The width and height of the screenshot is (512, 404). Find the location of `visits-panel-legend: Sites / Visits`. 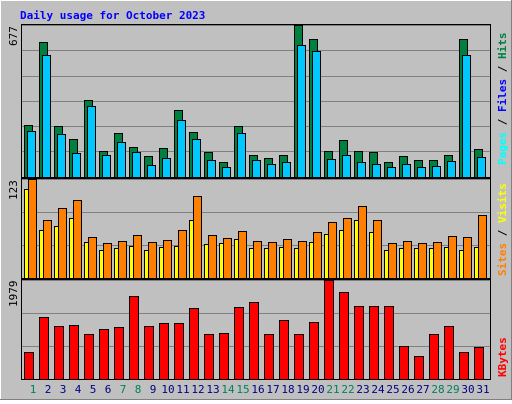

visits-panel-legend: Sites / Visits is located at coordinates (502, 229).